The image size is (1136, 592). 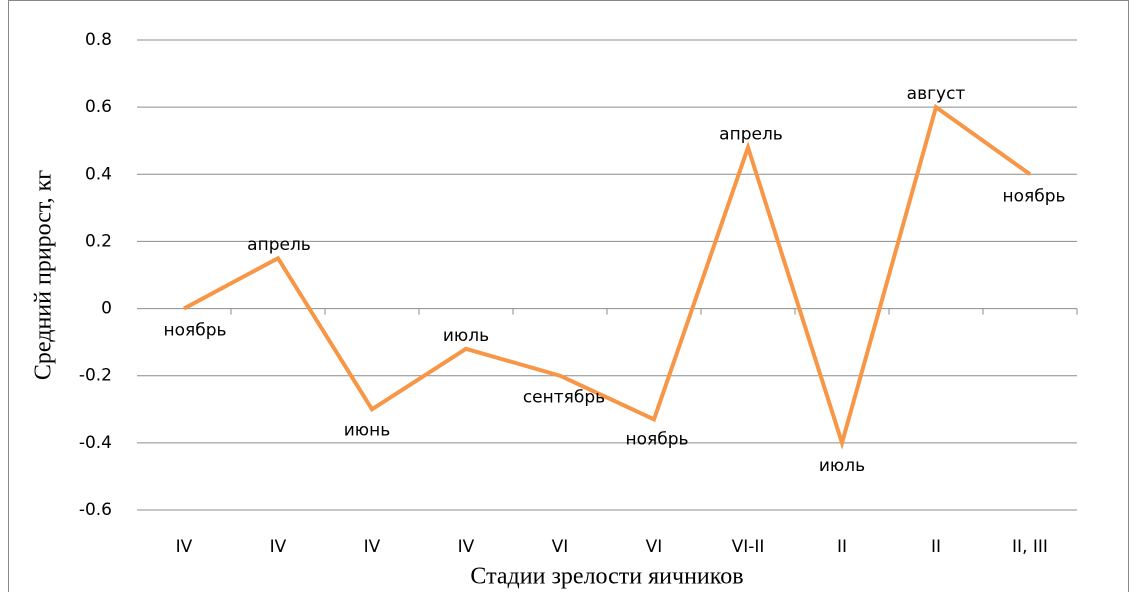 What do you see at coordinates (106, 309) in the screenshot?
I see `y-tick-label: 0` at bounding box center [106, 309].